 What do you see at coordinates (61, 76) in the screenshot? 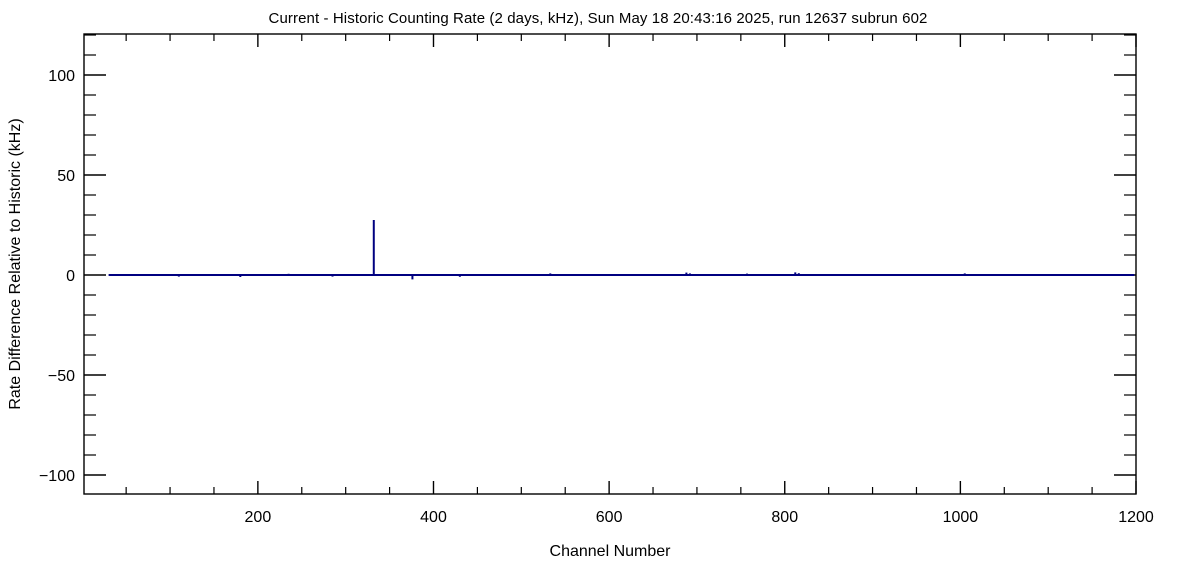
I see `y-tick-label: 100` at bounding box center [61, 76].